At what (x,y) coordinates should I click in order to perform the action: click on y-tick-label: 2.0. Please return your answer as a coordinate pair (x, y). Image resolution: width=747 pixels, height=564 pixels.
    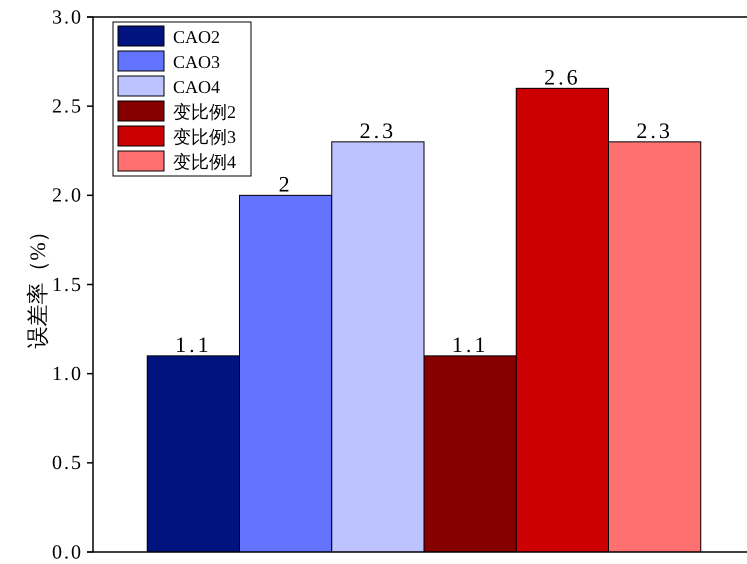
    Looking at the image, I should click on (67, 195).